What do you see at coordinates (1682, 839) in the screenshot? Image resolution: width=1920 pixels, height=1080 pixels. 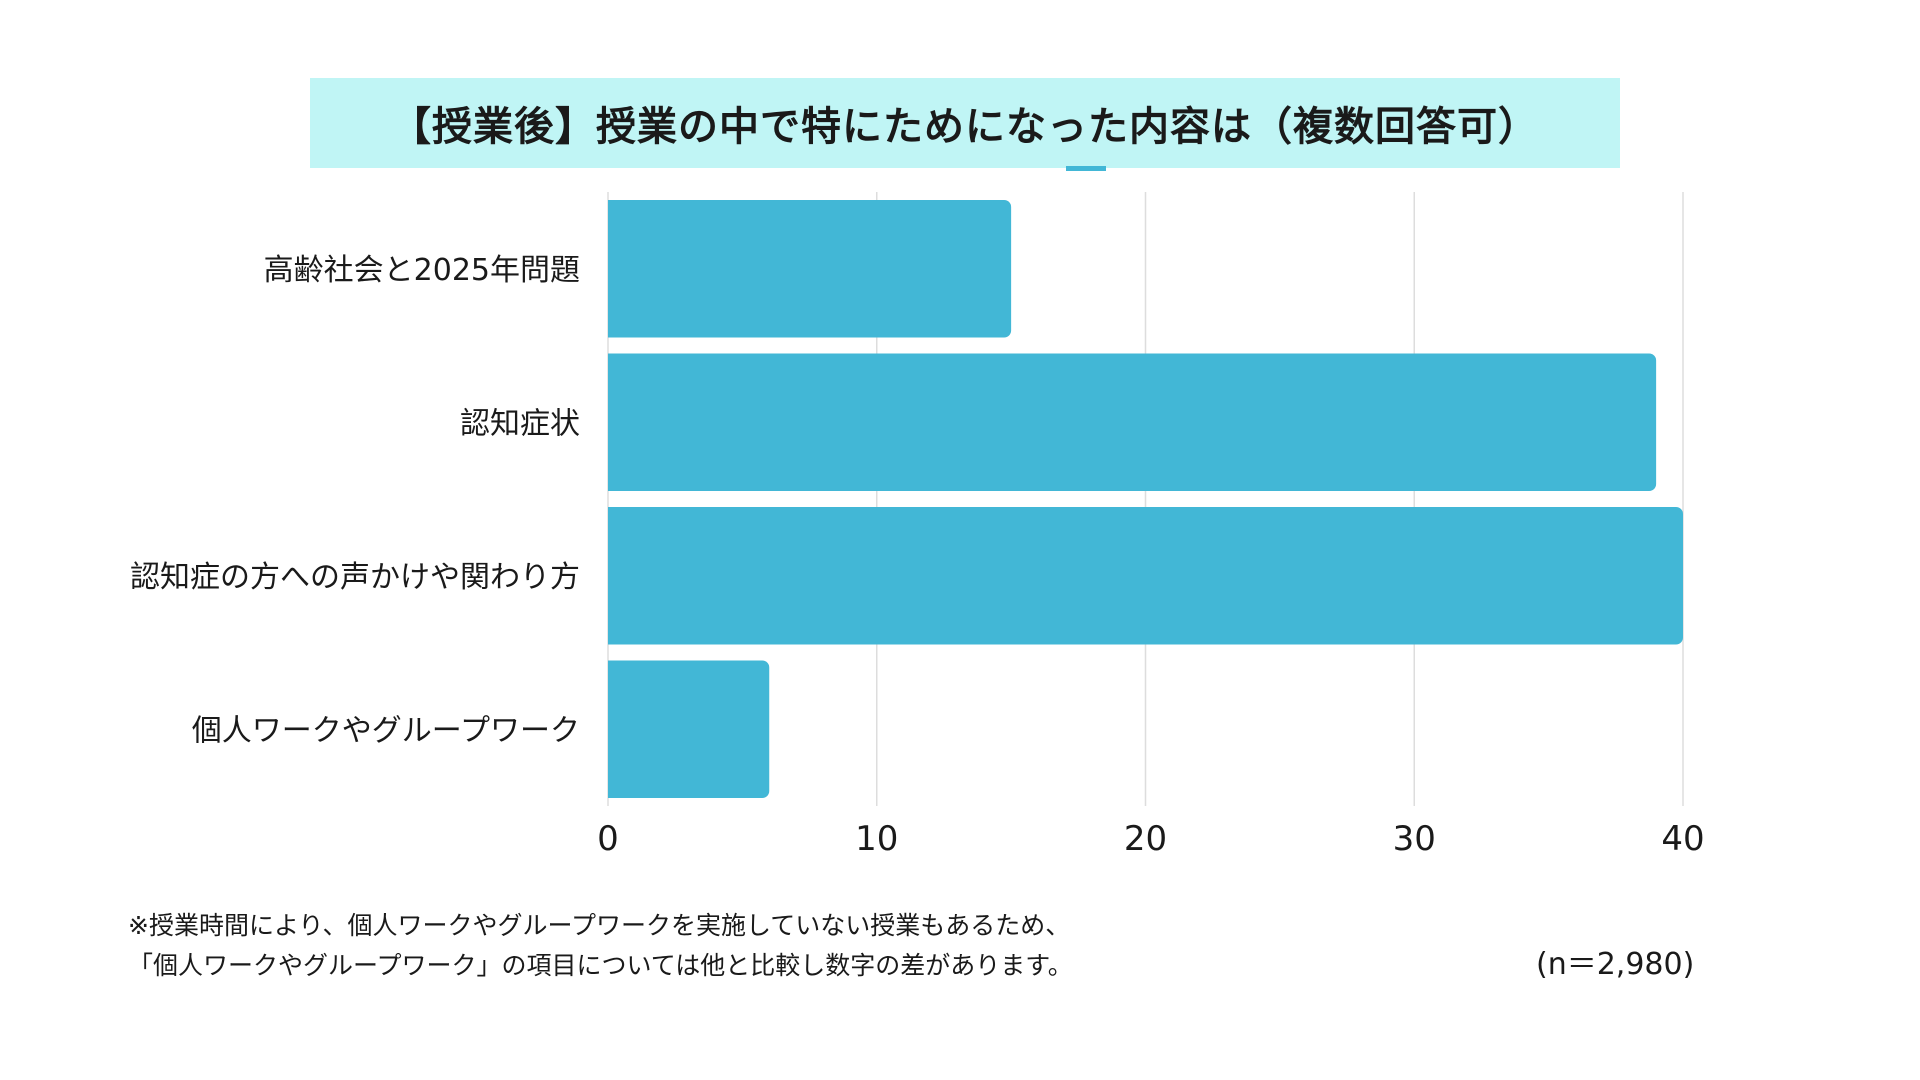 I see `x-tick-label-4: 40` at bounding box center [1682, 839].